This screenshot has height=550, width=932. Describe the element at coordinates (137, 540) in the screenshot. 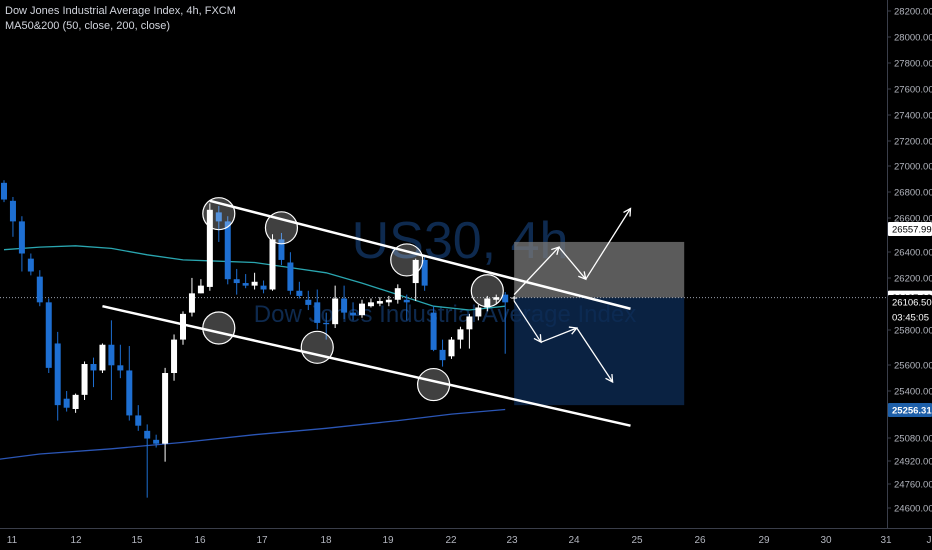

I see `x-tick-label: 15` at that location.